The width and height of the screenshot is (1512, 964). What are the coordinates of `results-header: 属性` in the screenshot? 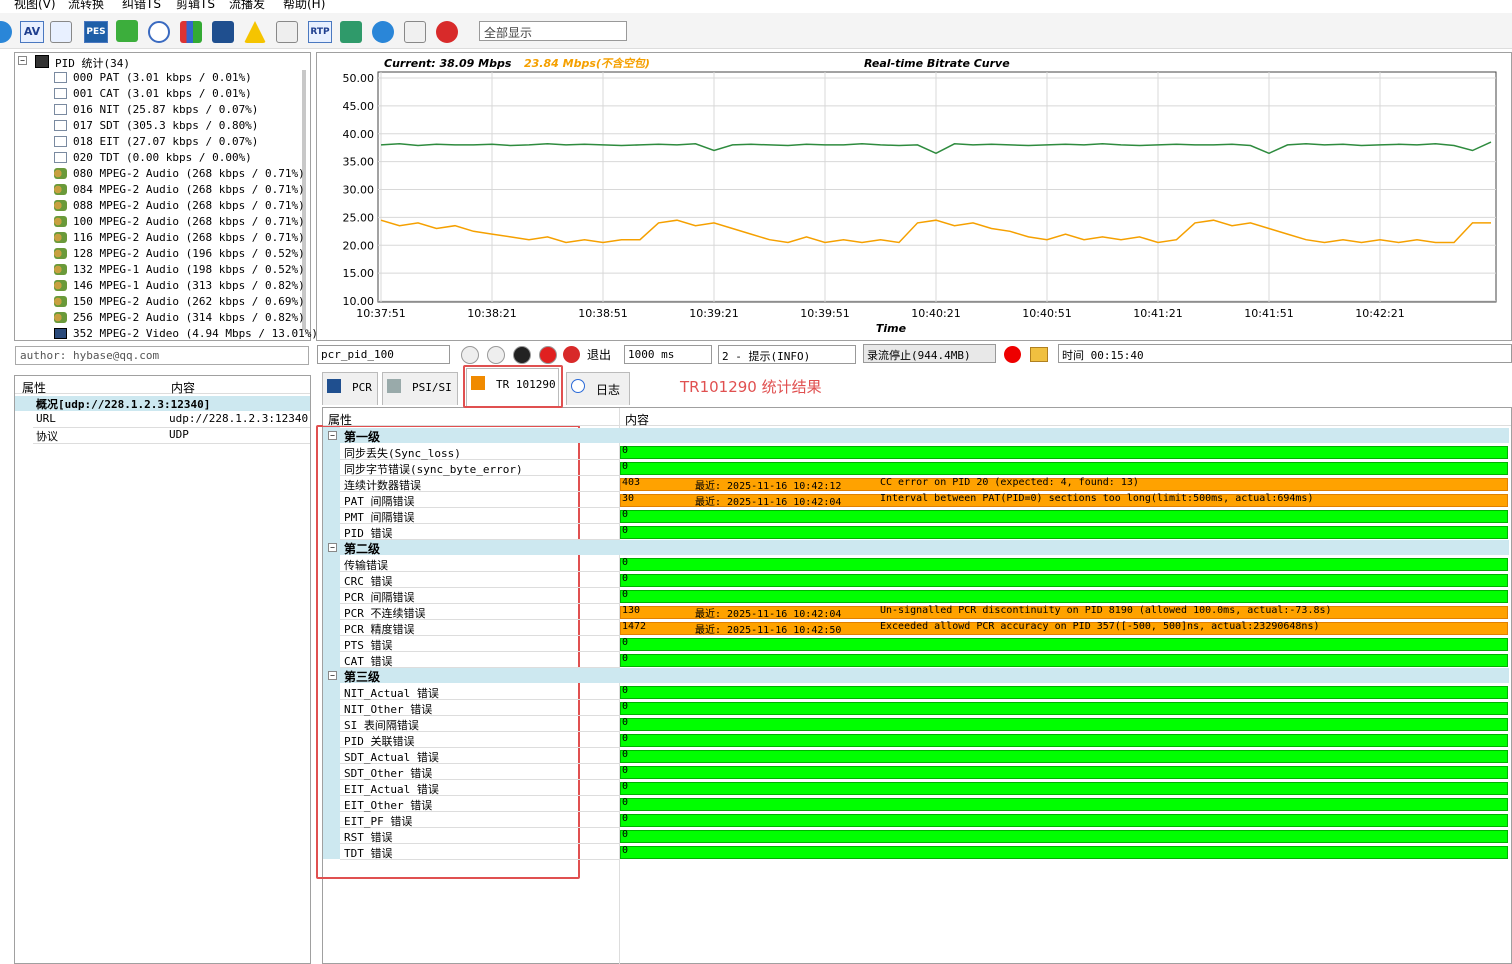 It's located at (340, 420).